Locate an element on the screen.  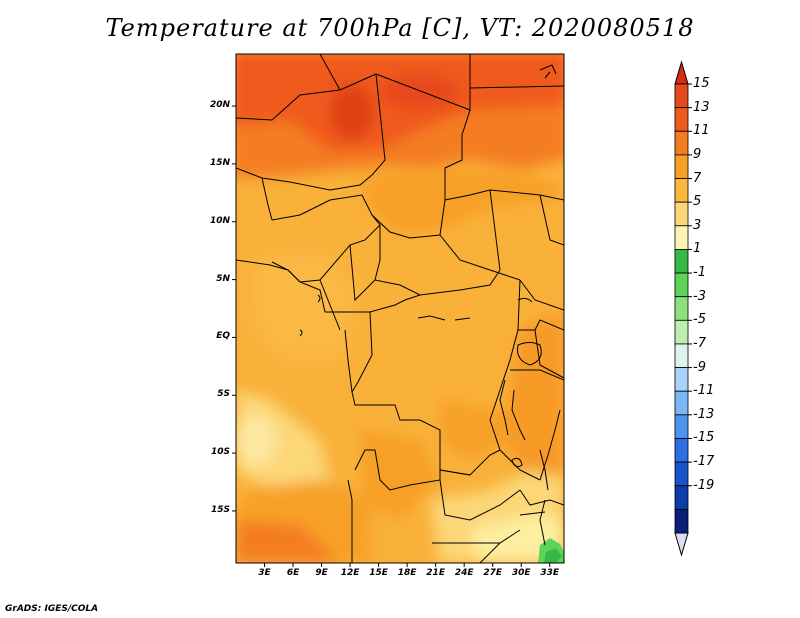
colorbar-label: 9 is located at coordinates (697, 154).